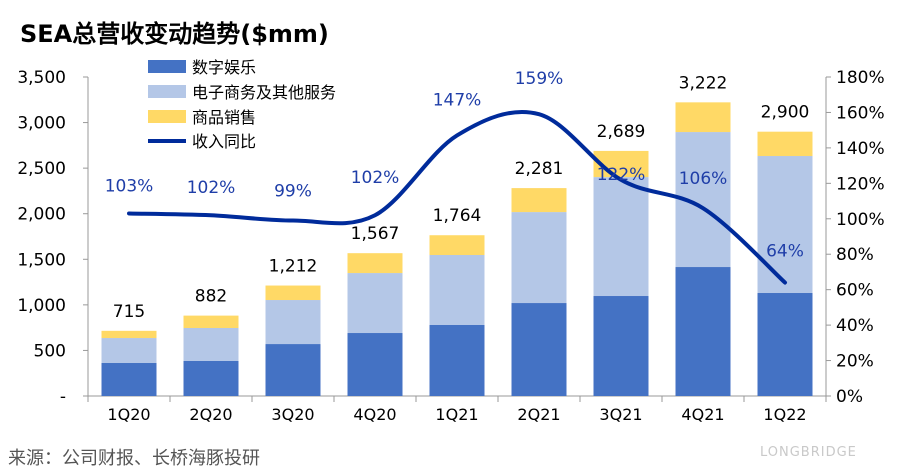 The height and width of the screenshot is (475, 902). What do you see at coordinates (456, 414) in the screenshot?
I see `x-tick-label: 1Q21` at bounding box center [456, 414].